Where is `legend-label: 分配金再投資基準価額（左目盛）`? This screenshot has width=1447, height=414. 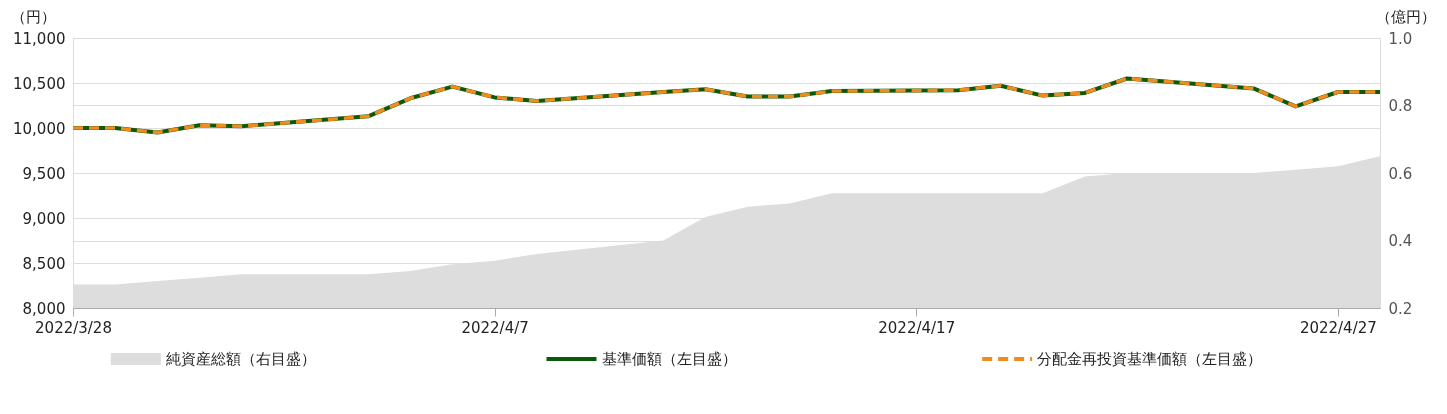
legend-label: 分配金再投資基準価額（左目盛） is located at coordinates (1150, 359).